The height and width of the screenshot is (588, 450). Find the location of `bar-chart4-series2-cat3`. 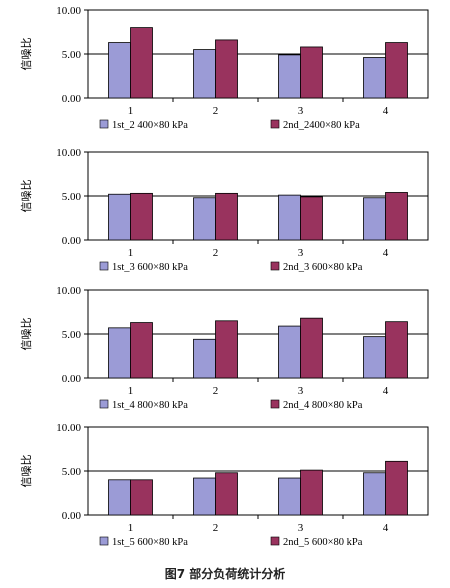

bar-chart4-series2-cat3 is located at coordinates (311, 492).